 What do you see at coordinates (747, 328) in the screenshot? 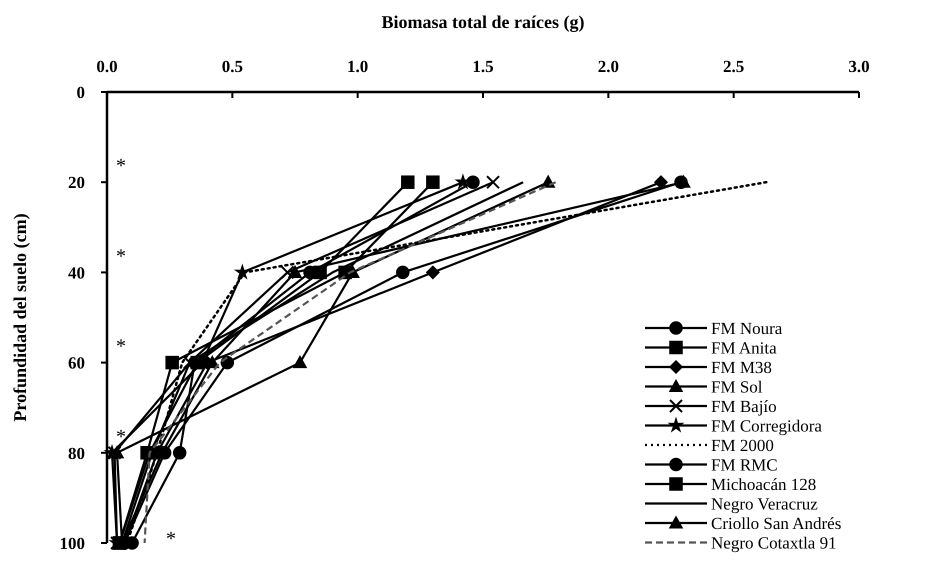
I see `legend-label: FM Noura` at bounding box center [747, 328].